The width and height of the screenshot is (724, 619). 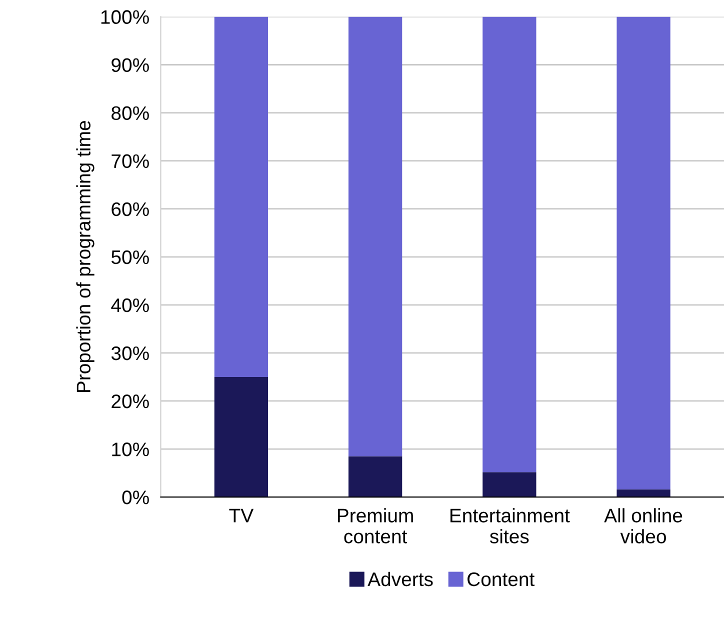 What do you see at coordinates (85, 256) in the screenshot?
I see `y-axis-title: Proportion of programming time` at bounding box center [85, 256].